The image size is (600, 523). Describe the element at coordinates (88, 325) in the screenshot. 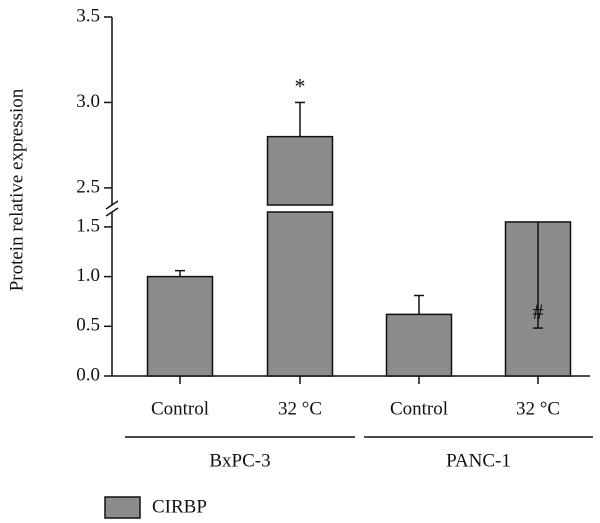

I see `y-tick-label: 0.5` at that location.